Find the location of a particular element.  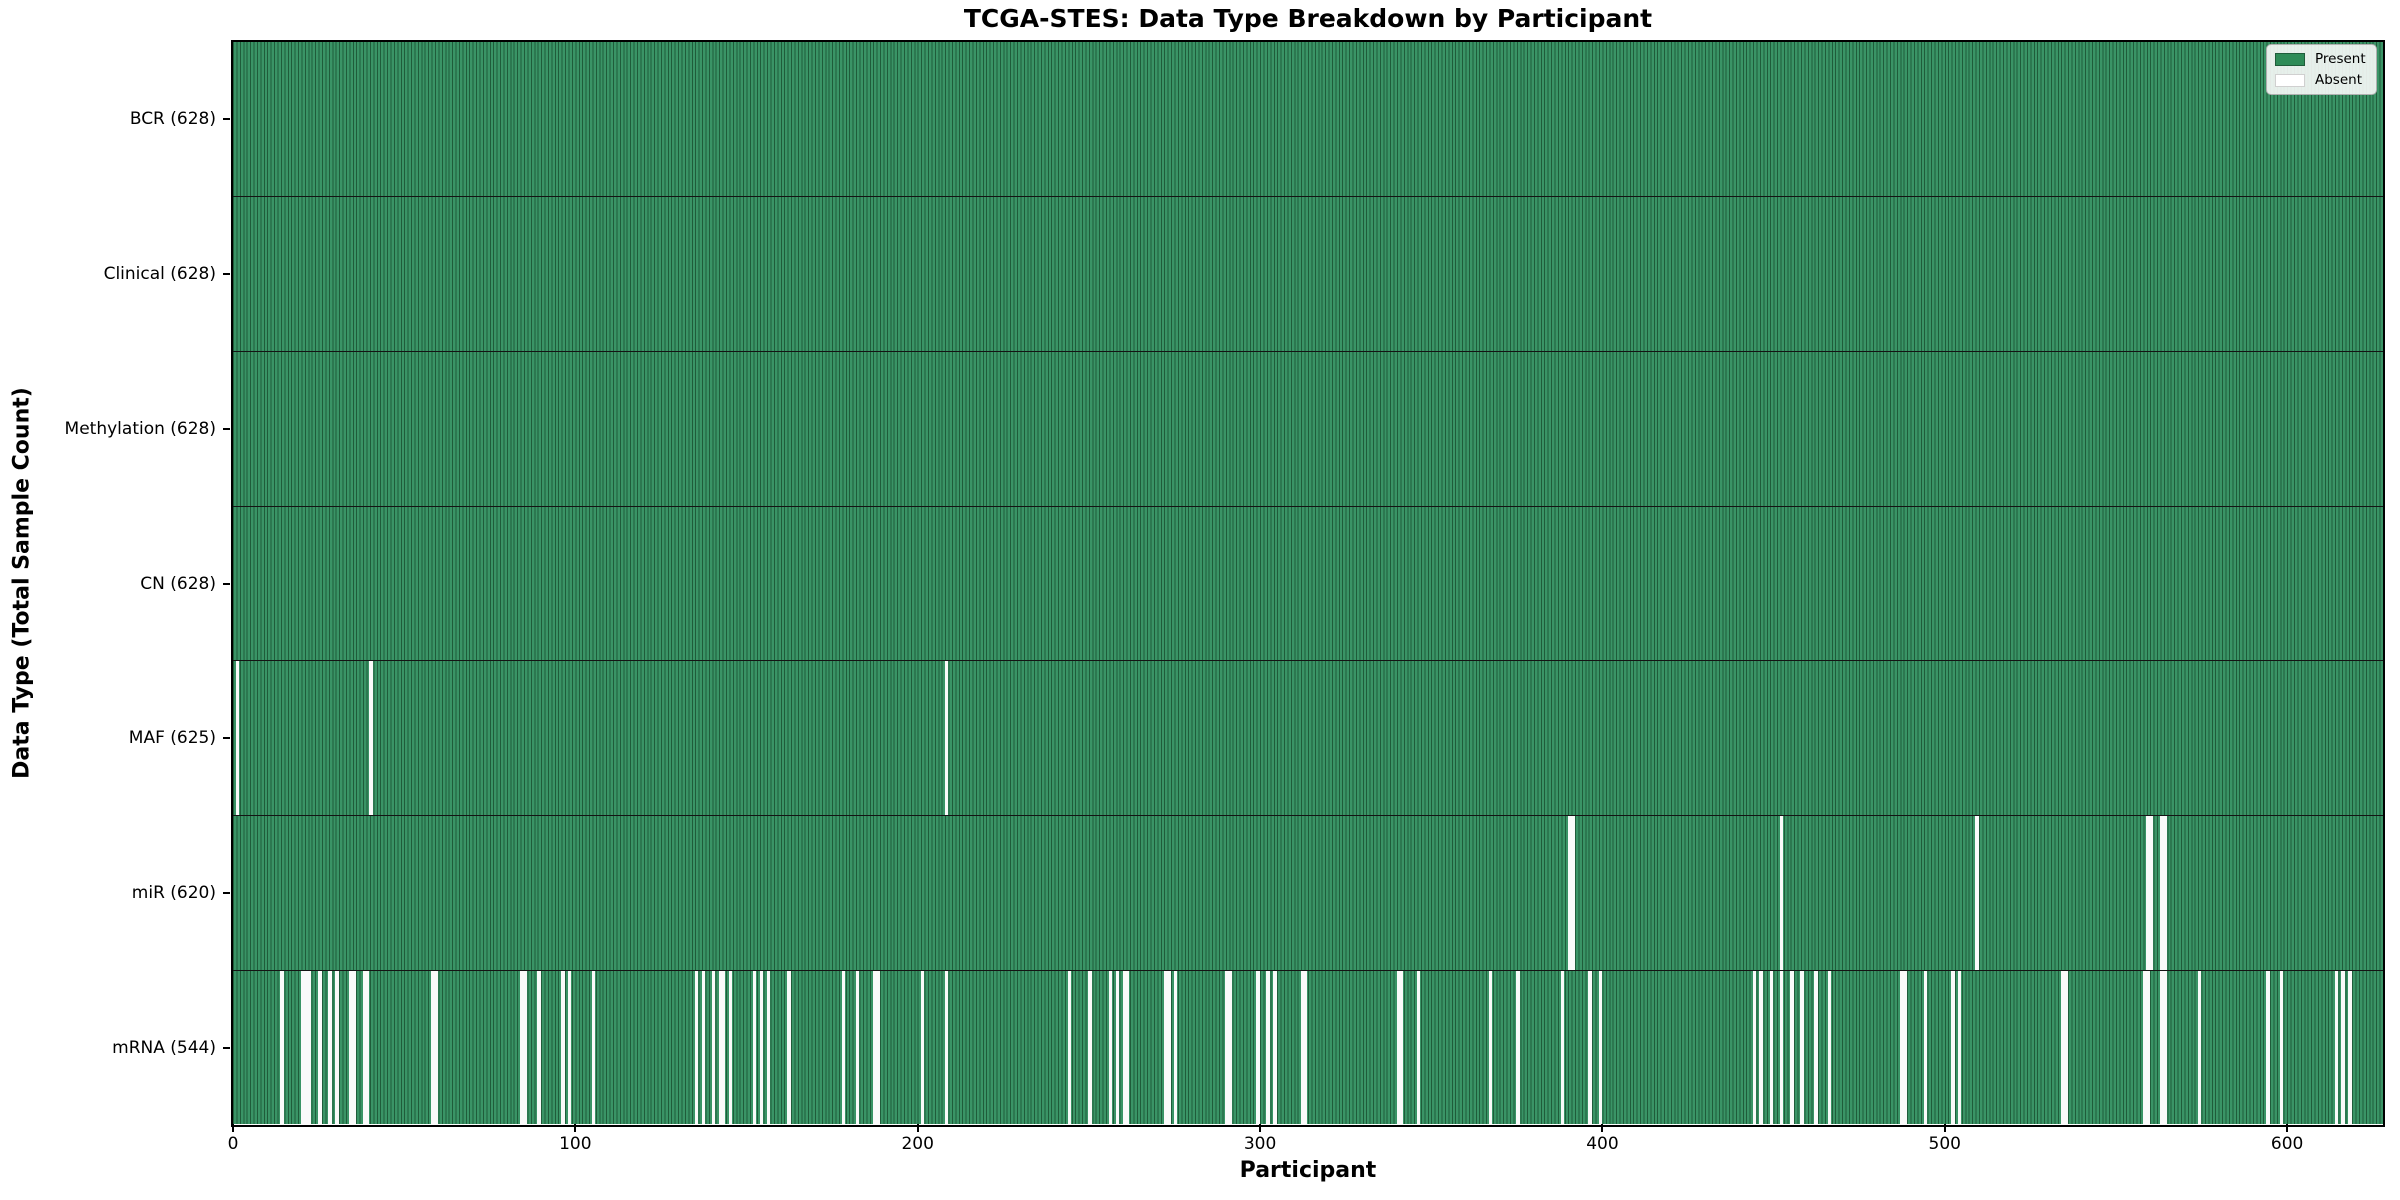

heatmap-row-mRNA is located at coordinates (1307, 1047).